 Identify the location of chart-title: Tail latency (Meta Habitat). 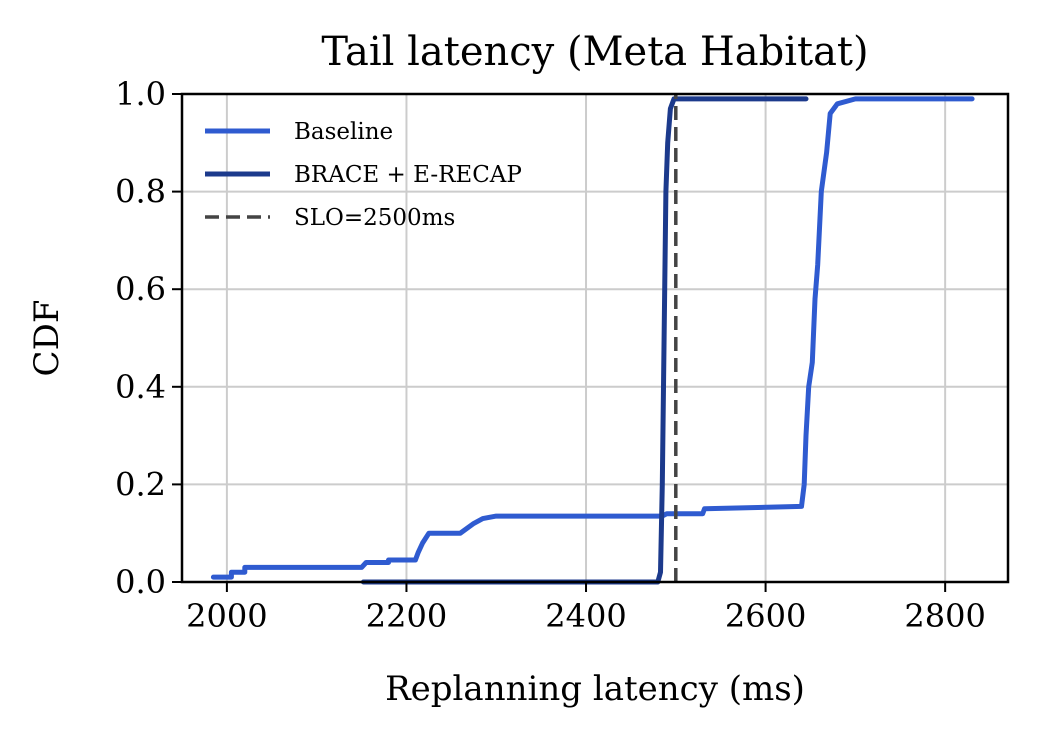
(594, 52).